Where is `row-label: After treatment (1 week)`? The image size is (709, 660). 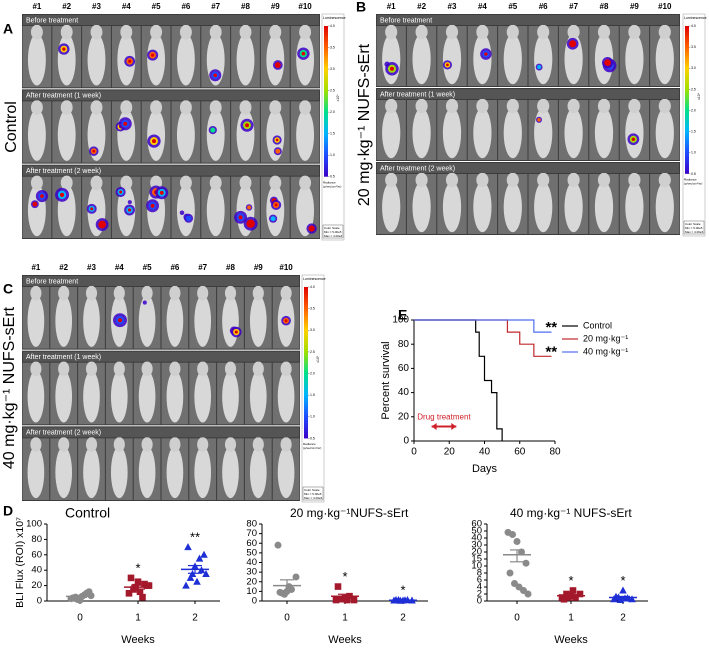 row-label: After treatment (1 week) is located at coordinates (63, 357).